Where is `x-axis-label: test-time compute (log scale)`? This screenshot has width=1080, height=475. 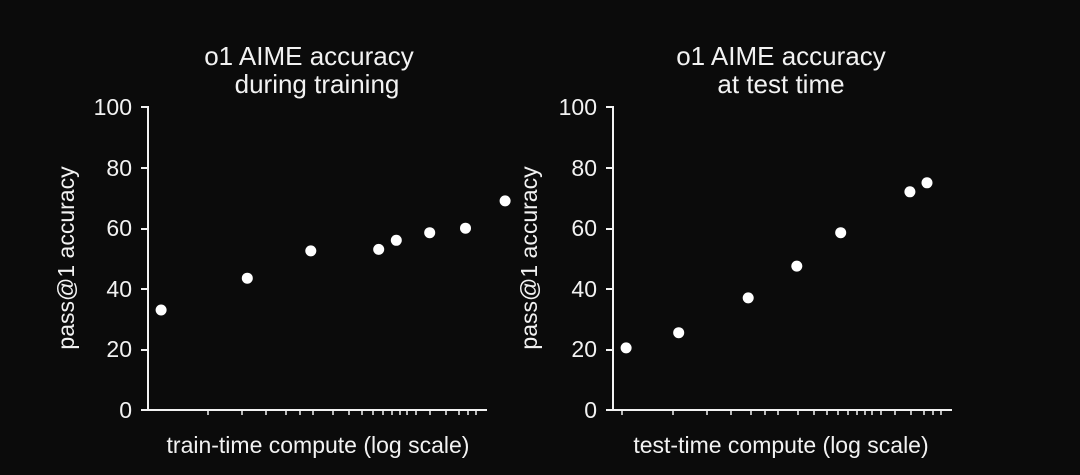 x-axis-label: test-time compute (log scale) is located at coordinates (780, 445).